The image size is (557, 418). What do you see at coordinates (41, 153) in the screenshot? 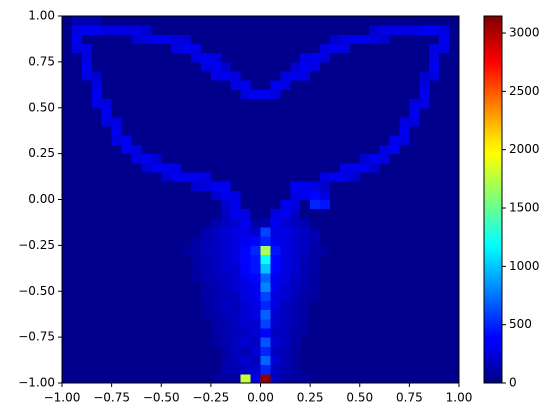
I see `y-tick-label: 0.25` at bounding box center [41, 153].